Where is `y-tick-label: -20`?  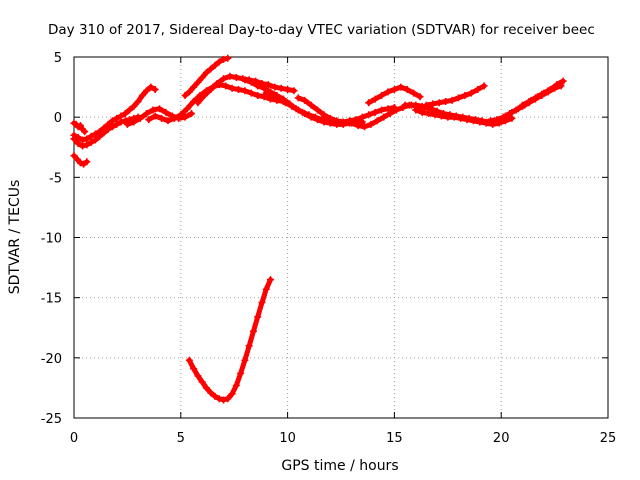 y-tick-label: -20 is located at coordinates (51, 359).